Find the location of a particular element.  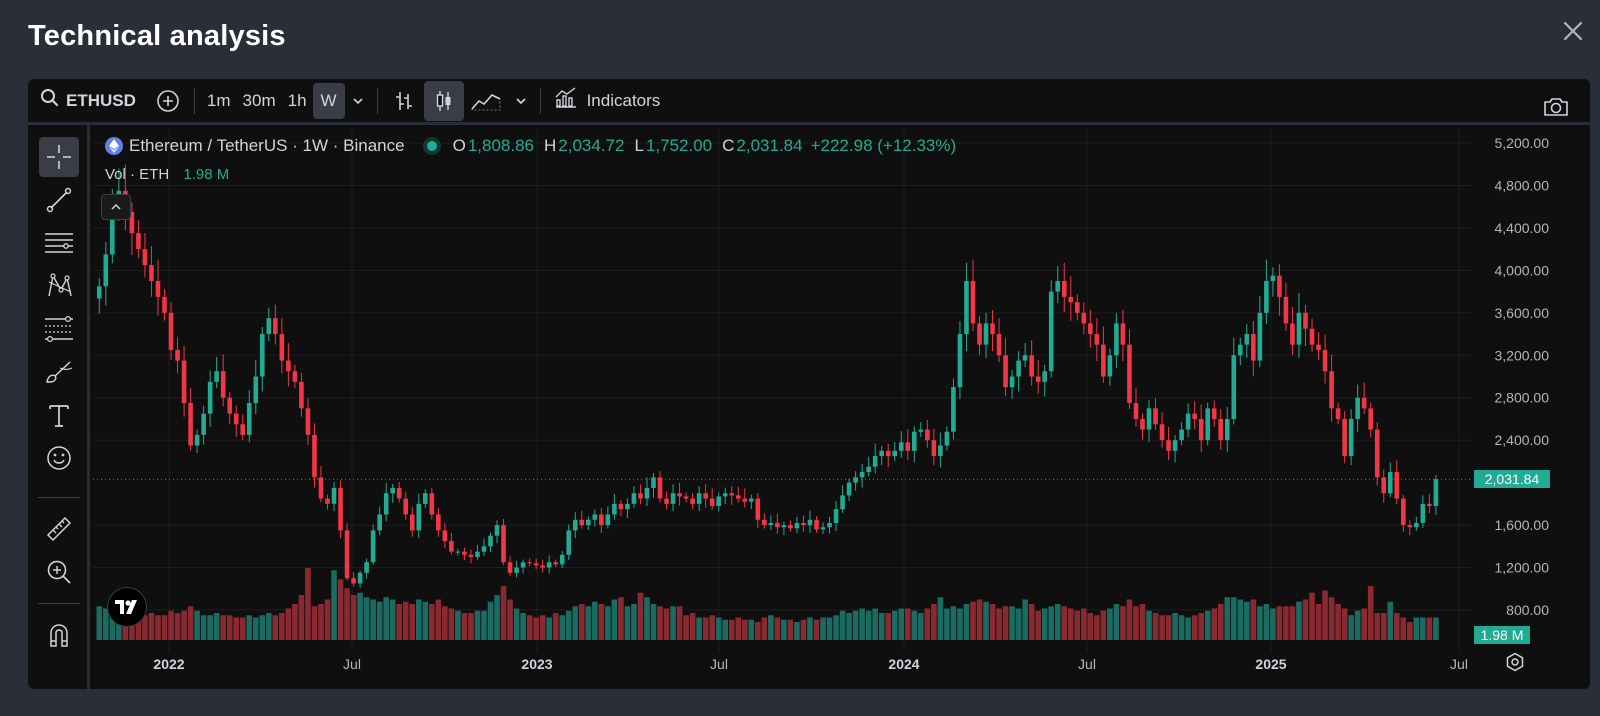

gear-icon is located at coordinates (1515, 664).